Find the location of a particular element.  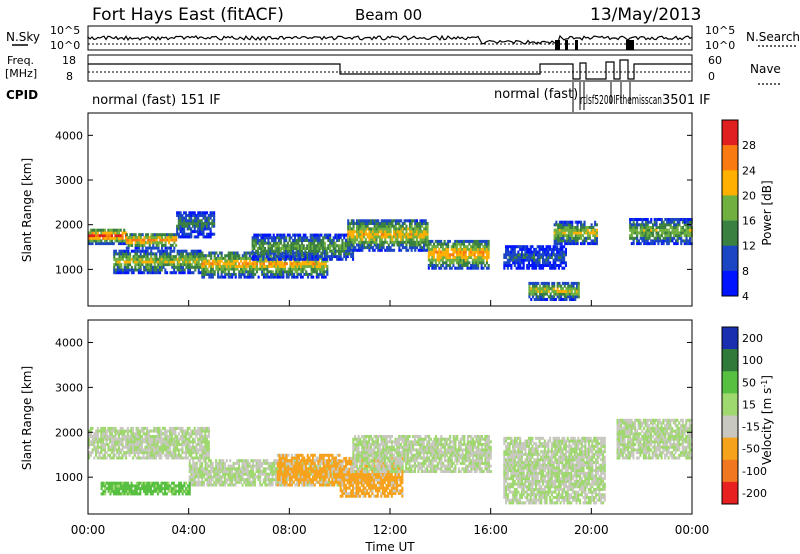

freq-panel: Freq. [MHz] 18 8 60 0 Nave is located at coordinates (393, 69).